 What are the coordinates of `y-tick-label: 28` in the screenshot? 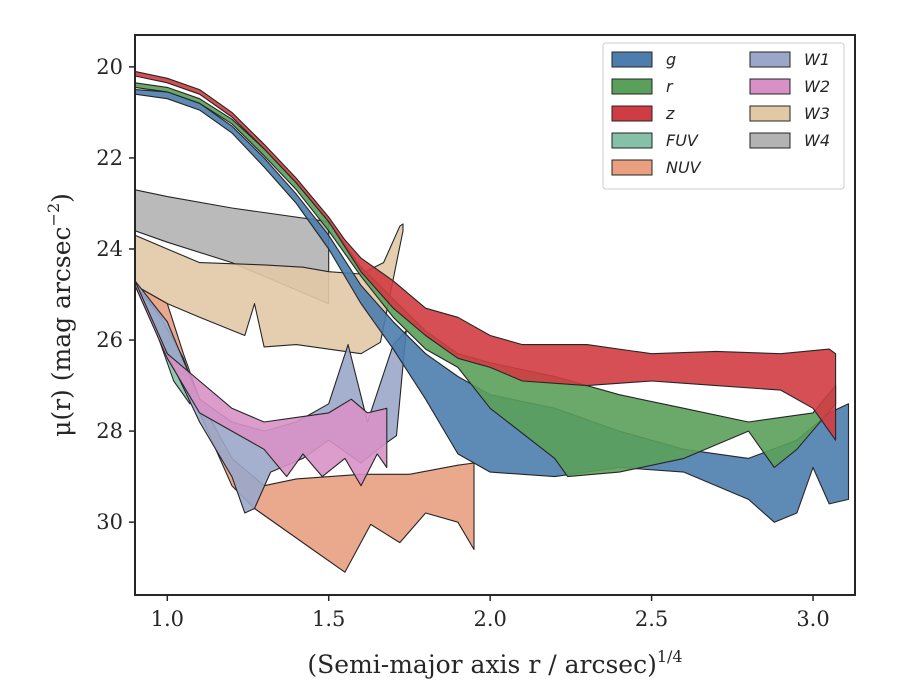 It's located at (109, 431).